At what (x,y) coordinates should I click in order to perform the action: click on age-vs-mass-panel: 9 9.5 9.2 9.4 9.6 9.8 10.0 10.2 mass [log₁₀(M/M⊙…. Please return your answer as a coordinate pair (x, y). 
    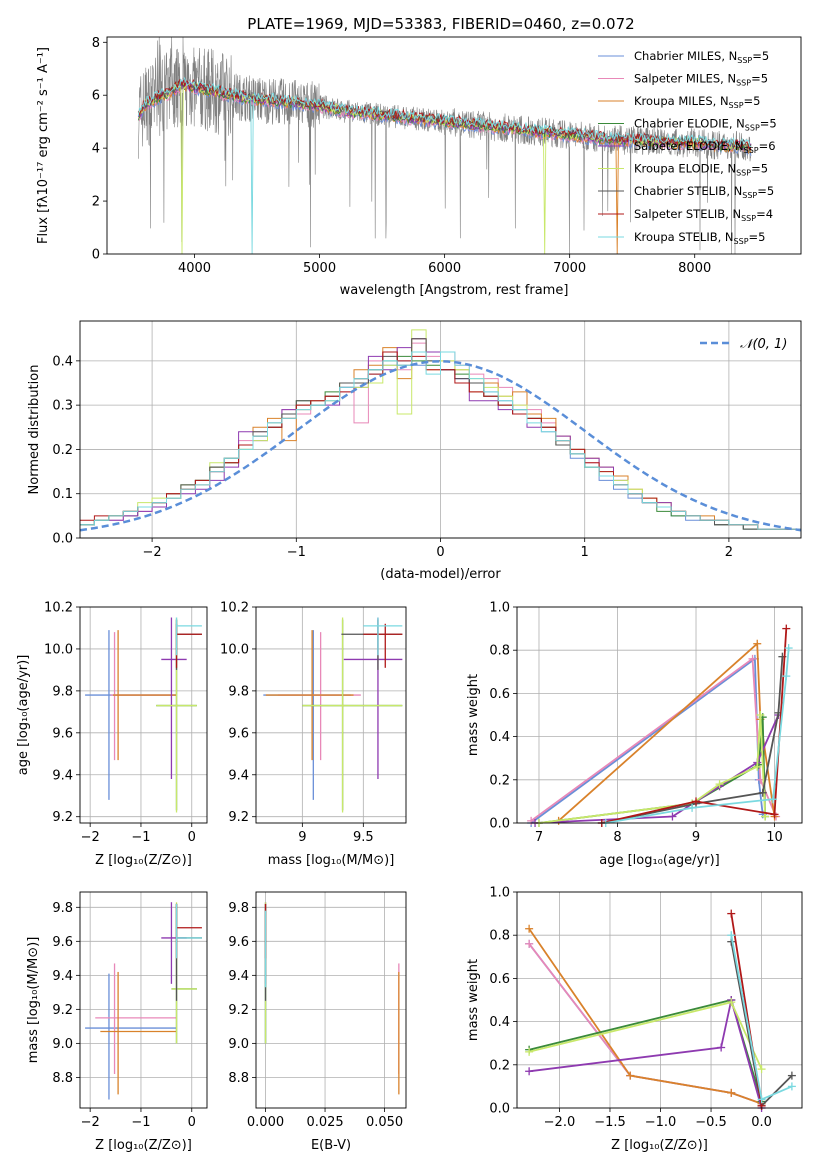
    Looking at the image, I should click on (313, 734).